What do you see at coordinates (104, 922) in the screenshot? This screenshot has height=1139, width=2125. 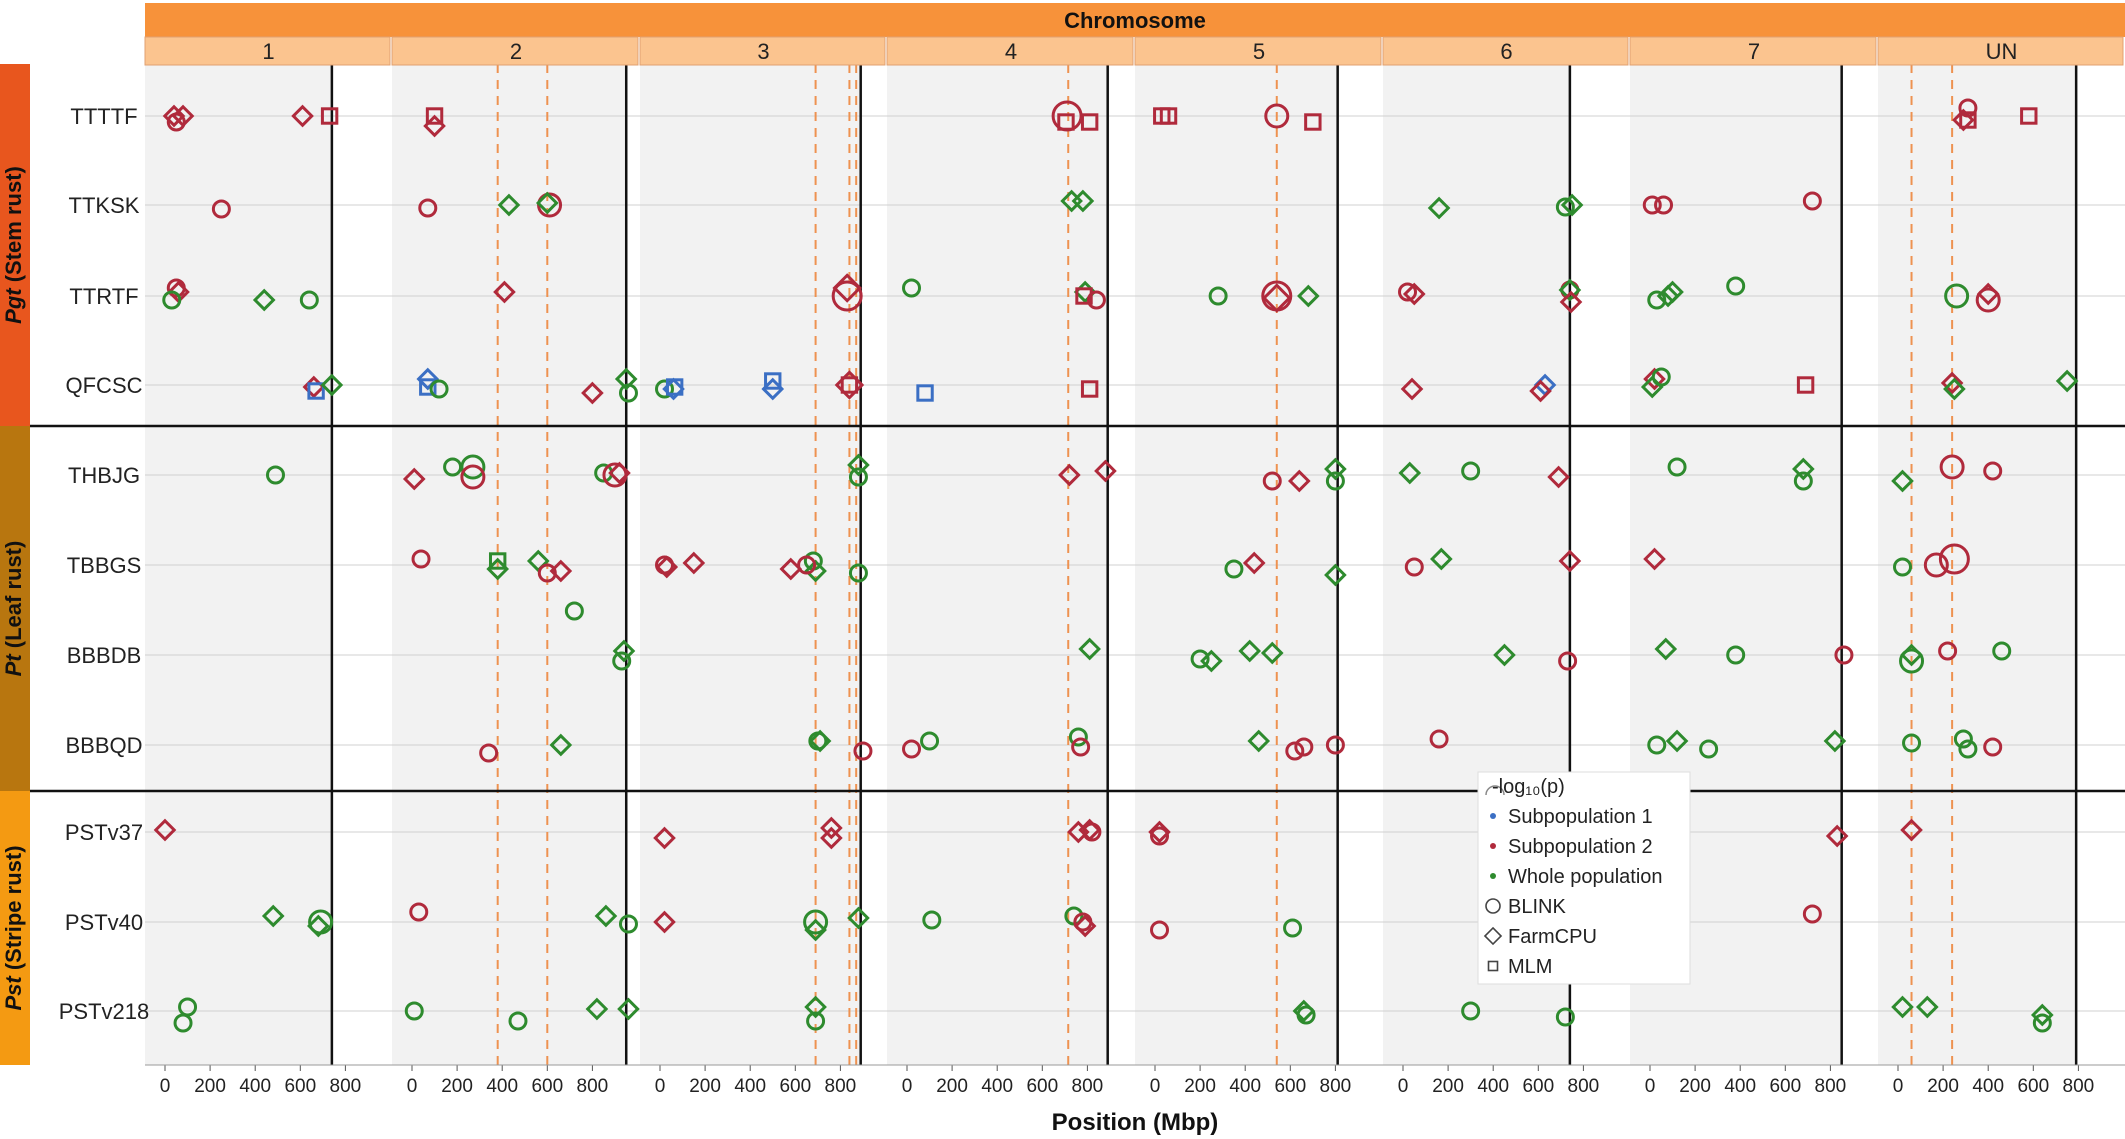 I see `row-label-PSTv40: PSTv40` at bounding box center [104, 922].